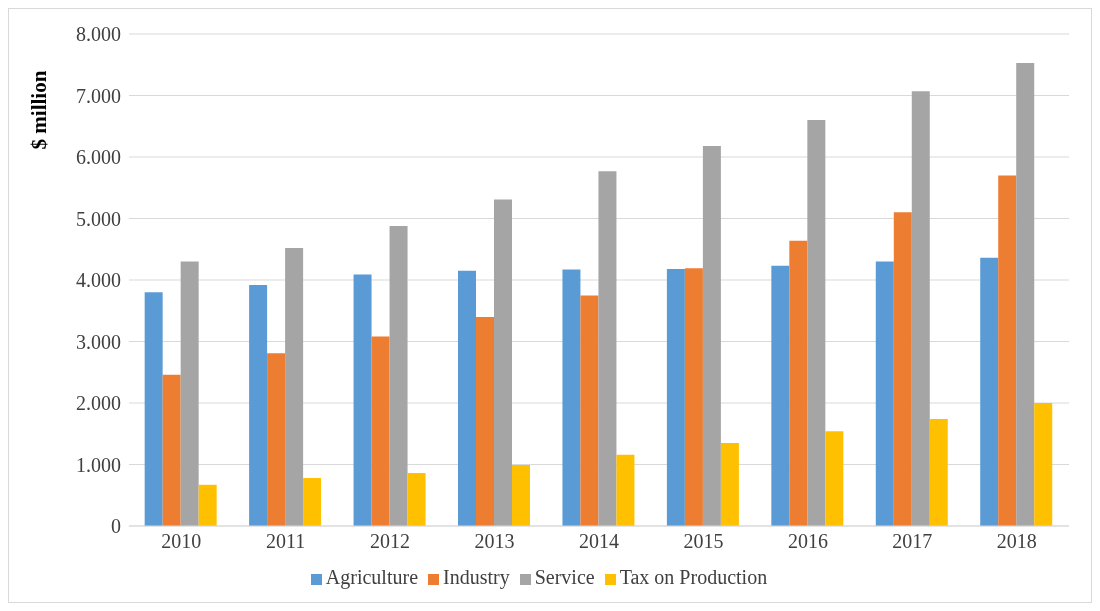  I want to click on legend-label: Service, so click(564, 577).